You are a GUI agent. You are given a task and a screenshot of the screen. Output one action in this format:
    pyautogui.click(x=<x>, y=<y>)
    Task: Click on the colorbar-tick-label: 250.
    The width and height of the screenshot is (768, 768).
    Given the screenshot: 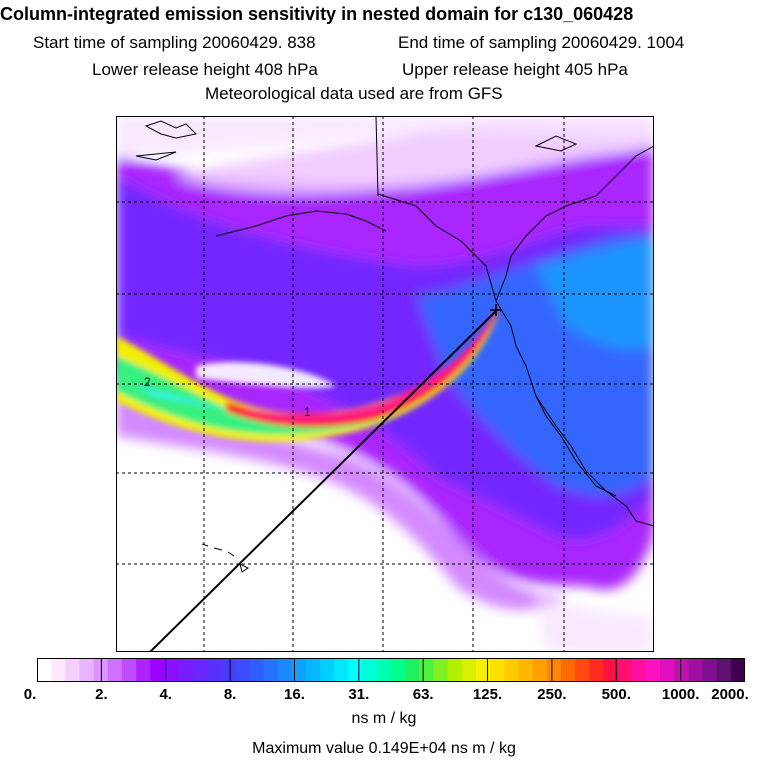 What is the action you would take?
    pyautogui.click(x=552, y=694)
    